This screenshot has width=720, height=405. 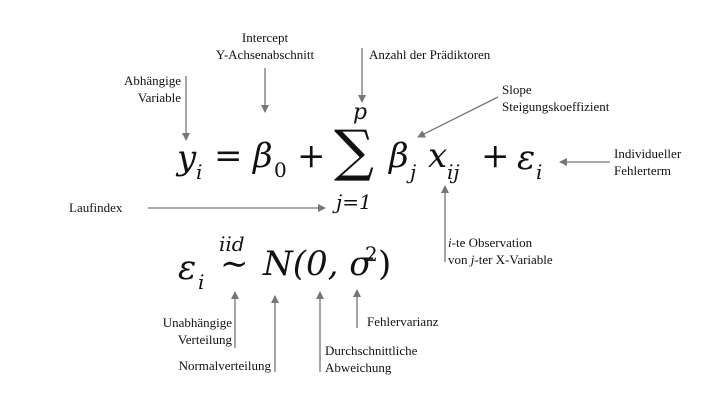 I want to click on sigma-exponent: 2, so click(x=371, y=254).